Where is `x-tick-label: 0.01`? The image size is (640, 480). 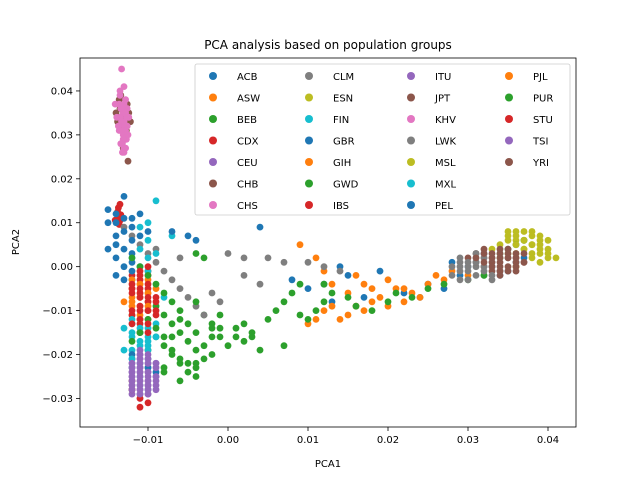 x-tick-label: 0.01 is located at coordinates (308, 440).